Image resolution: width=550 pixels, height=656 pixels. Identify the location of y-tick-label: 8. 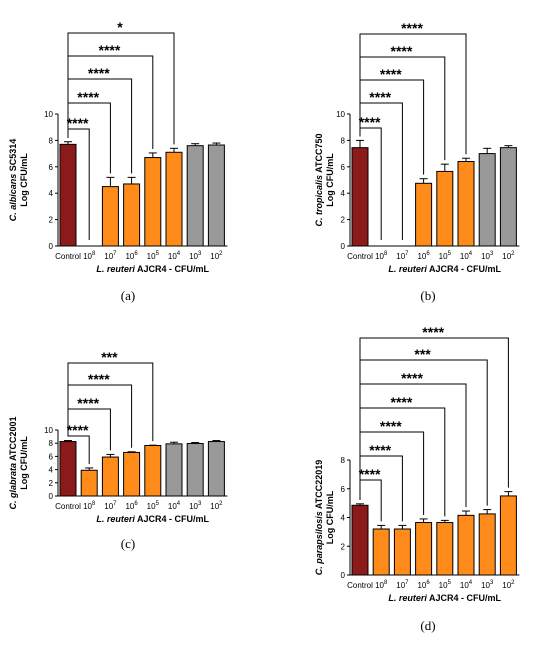
(51, 443).